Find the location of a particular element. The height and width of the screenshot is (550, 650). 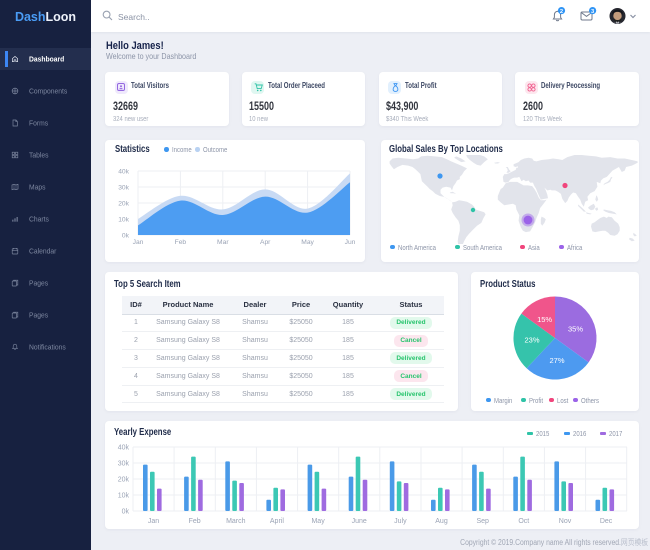

svg-text: Apr is located at coordinates (265, 242).